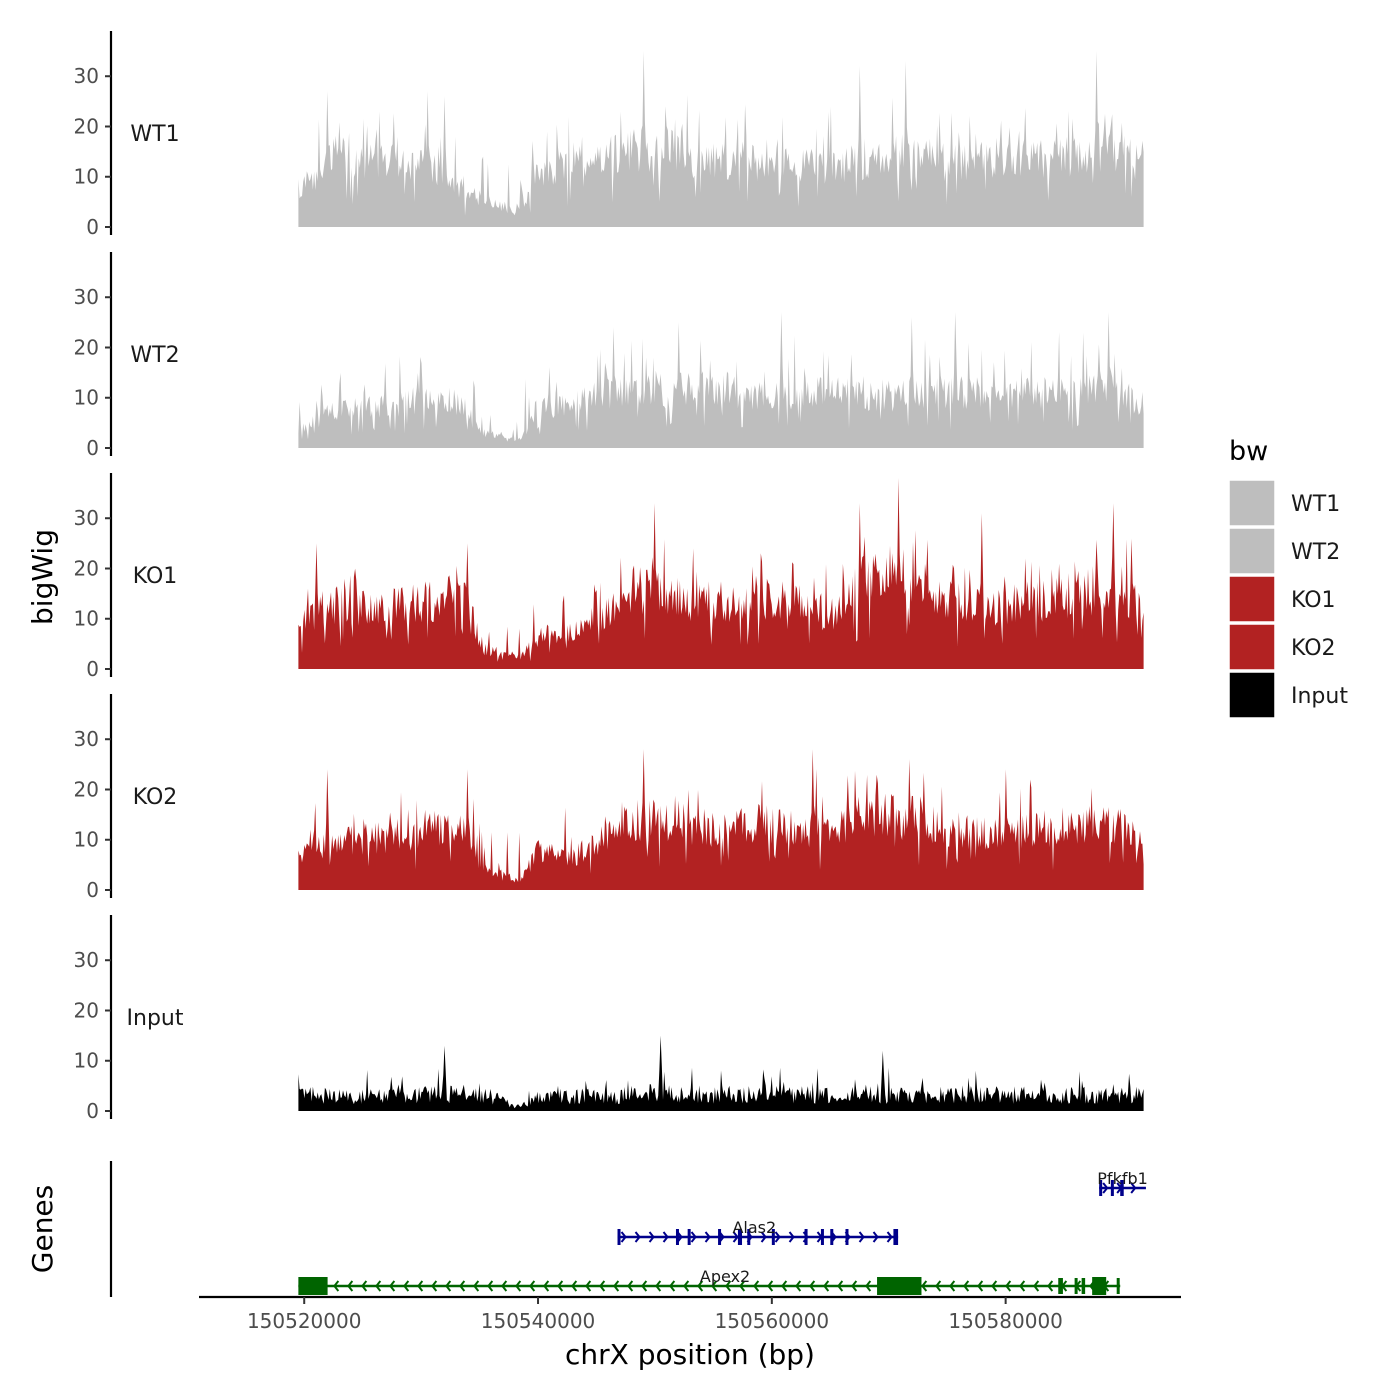 The image size is (1400, 1400). What do you see at coordinates (1252, 551) in the screenshot?
I see `legend-swatch-wt2` at bounding box center [1252, 551].